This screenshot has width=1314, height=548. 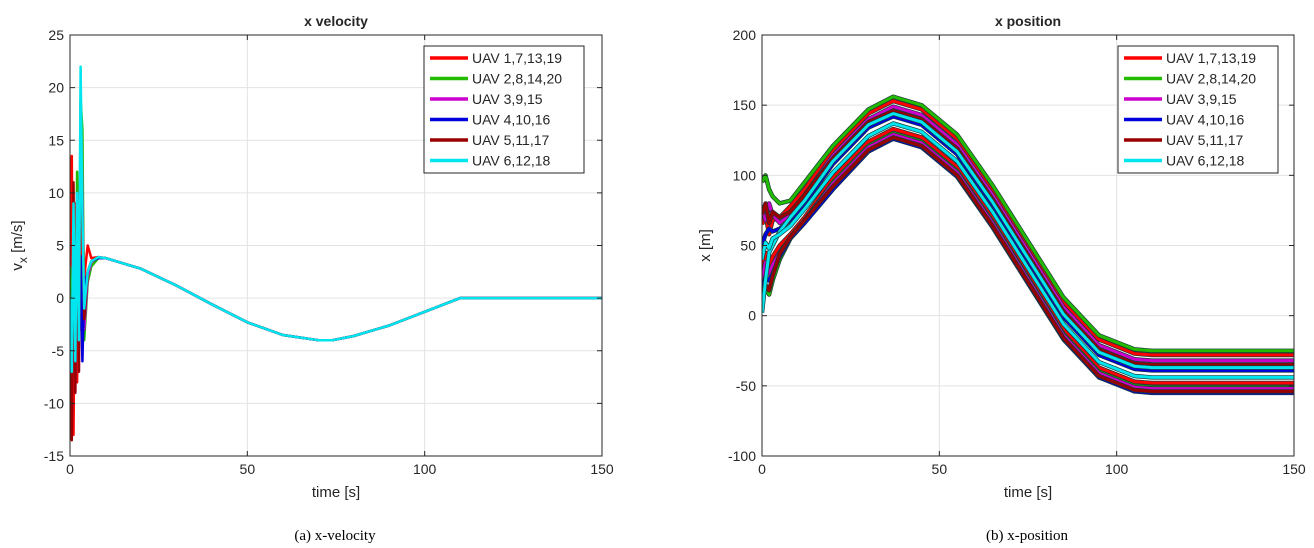 I want to click on caption-x-position: (b) x-position, so click(x=1027, y=536).